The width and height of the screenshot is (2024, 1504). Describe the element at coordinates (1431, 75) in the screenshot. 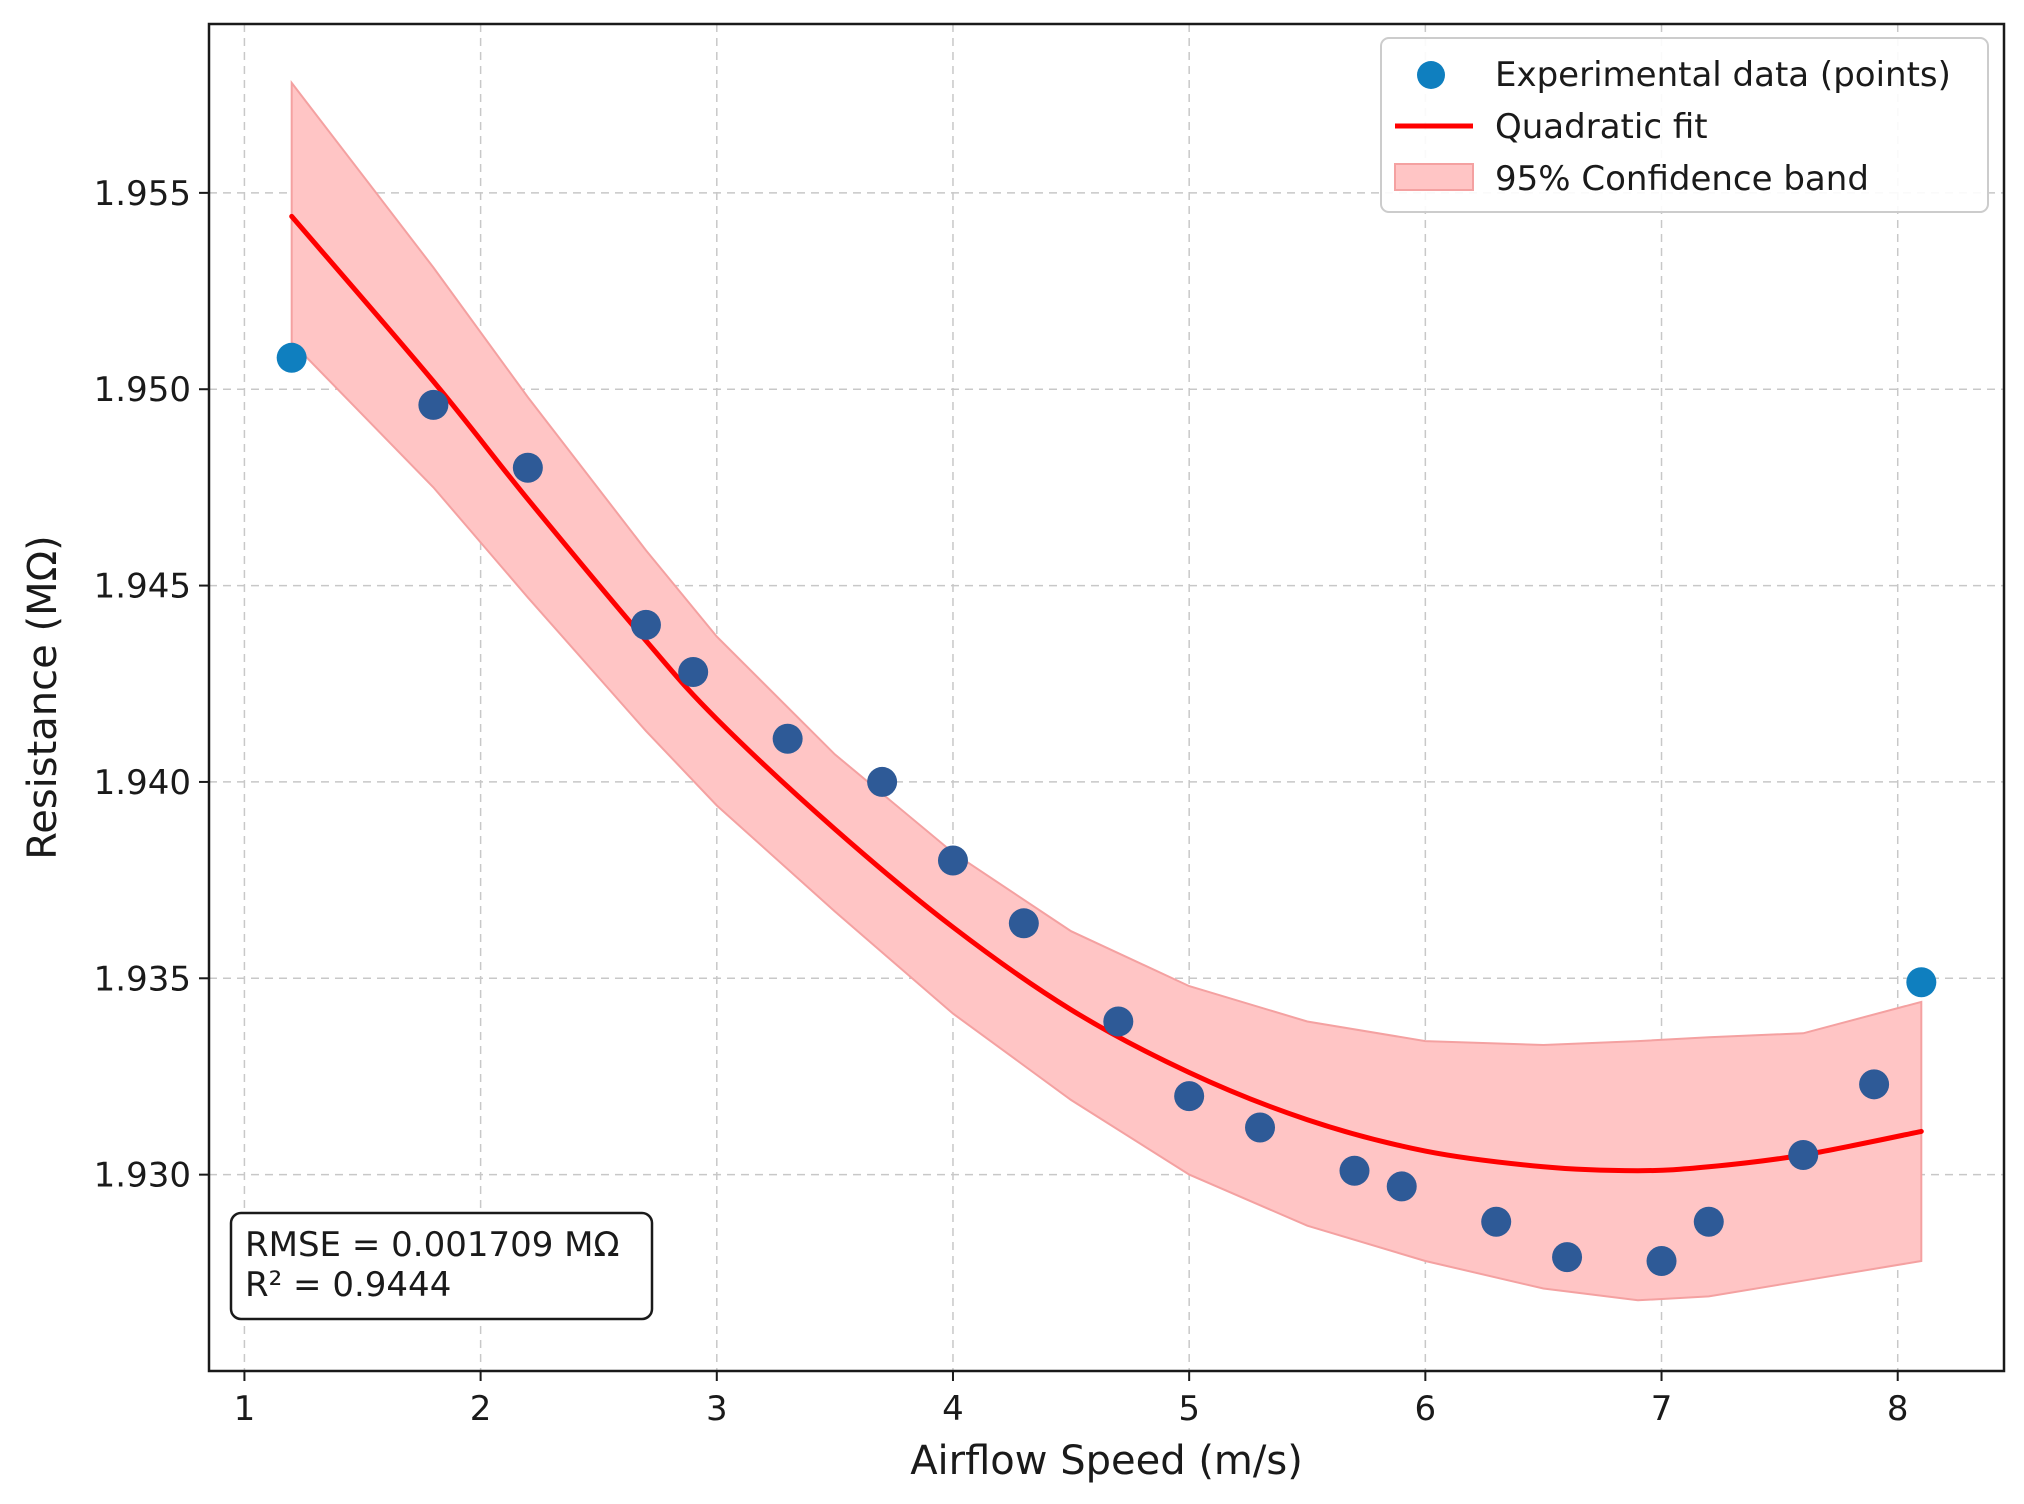

I see `legend-marker-points` at that location.